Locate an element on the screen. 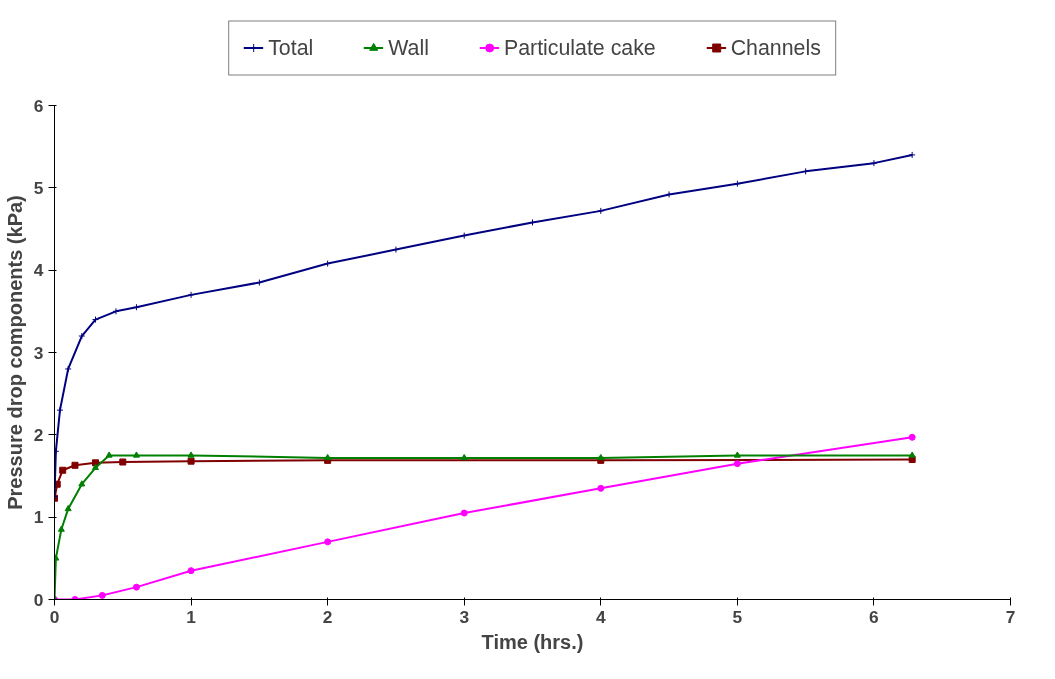 This screenshot has width=1055, height=679. y-tick-label: 1 is located at coordinates (38, 517).